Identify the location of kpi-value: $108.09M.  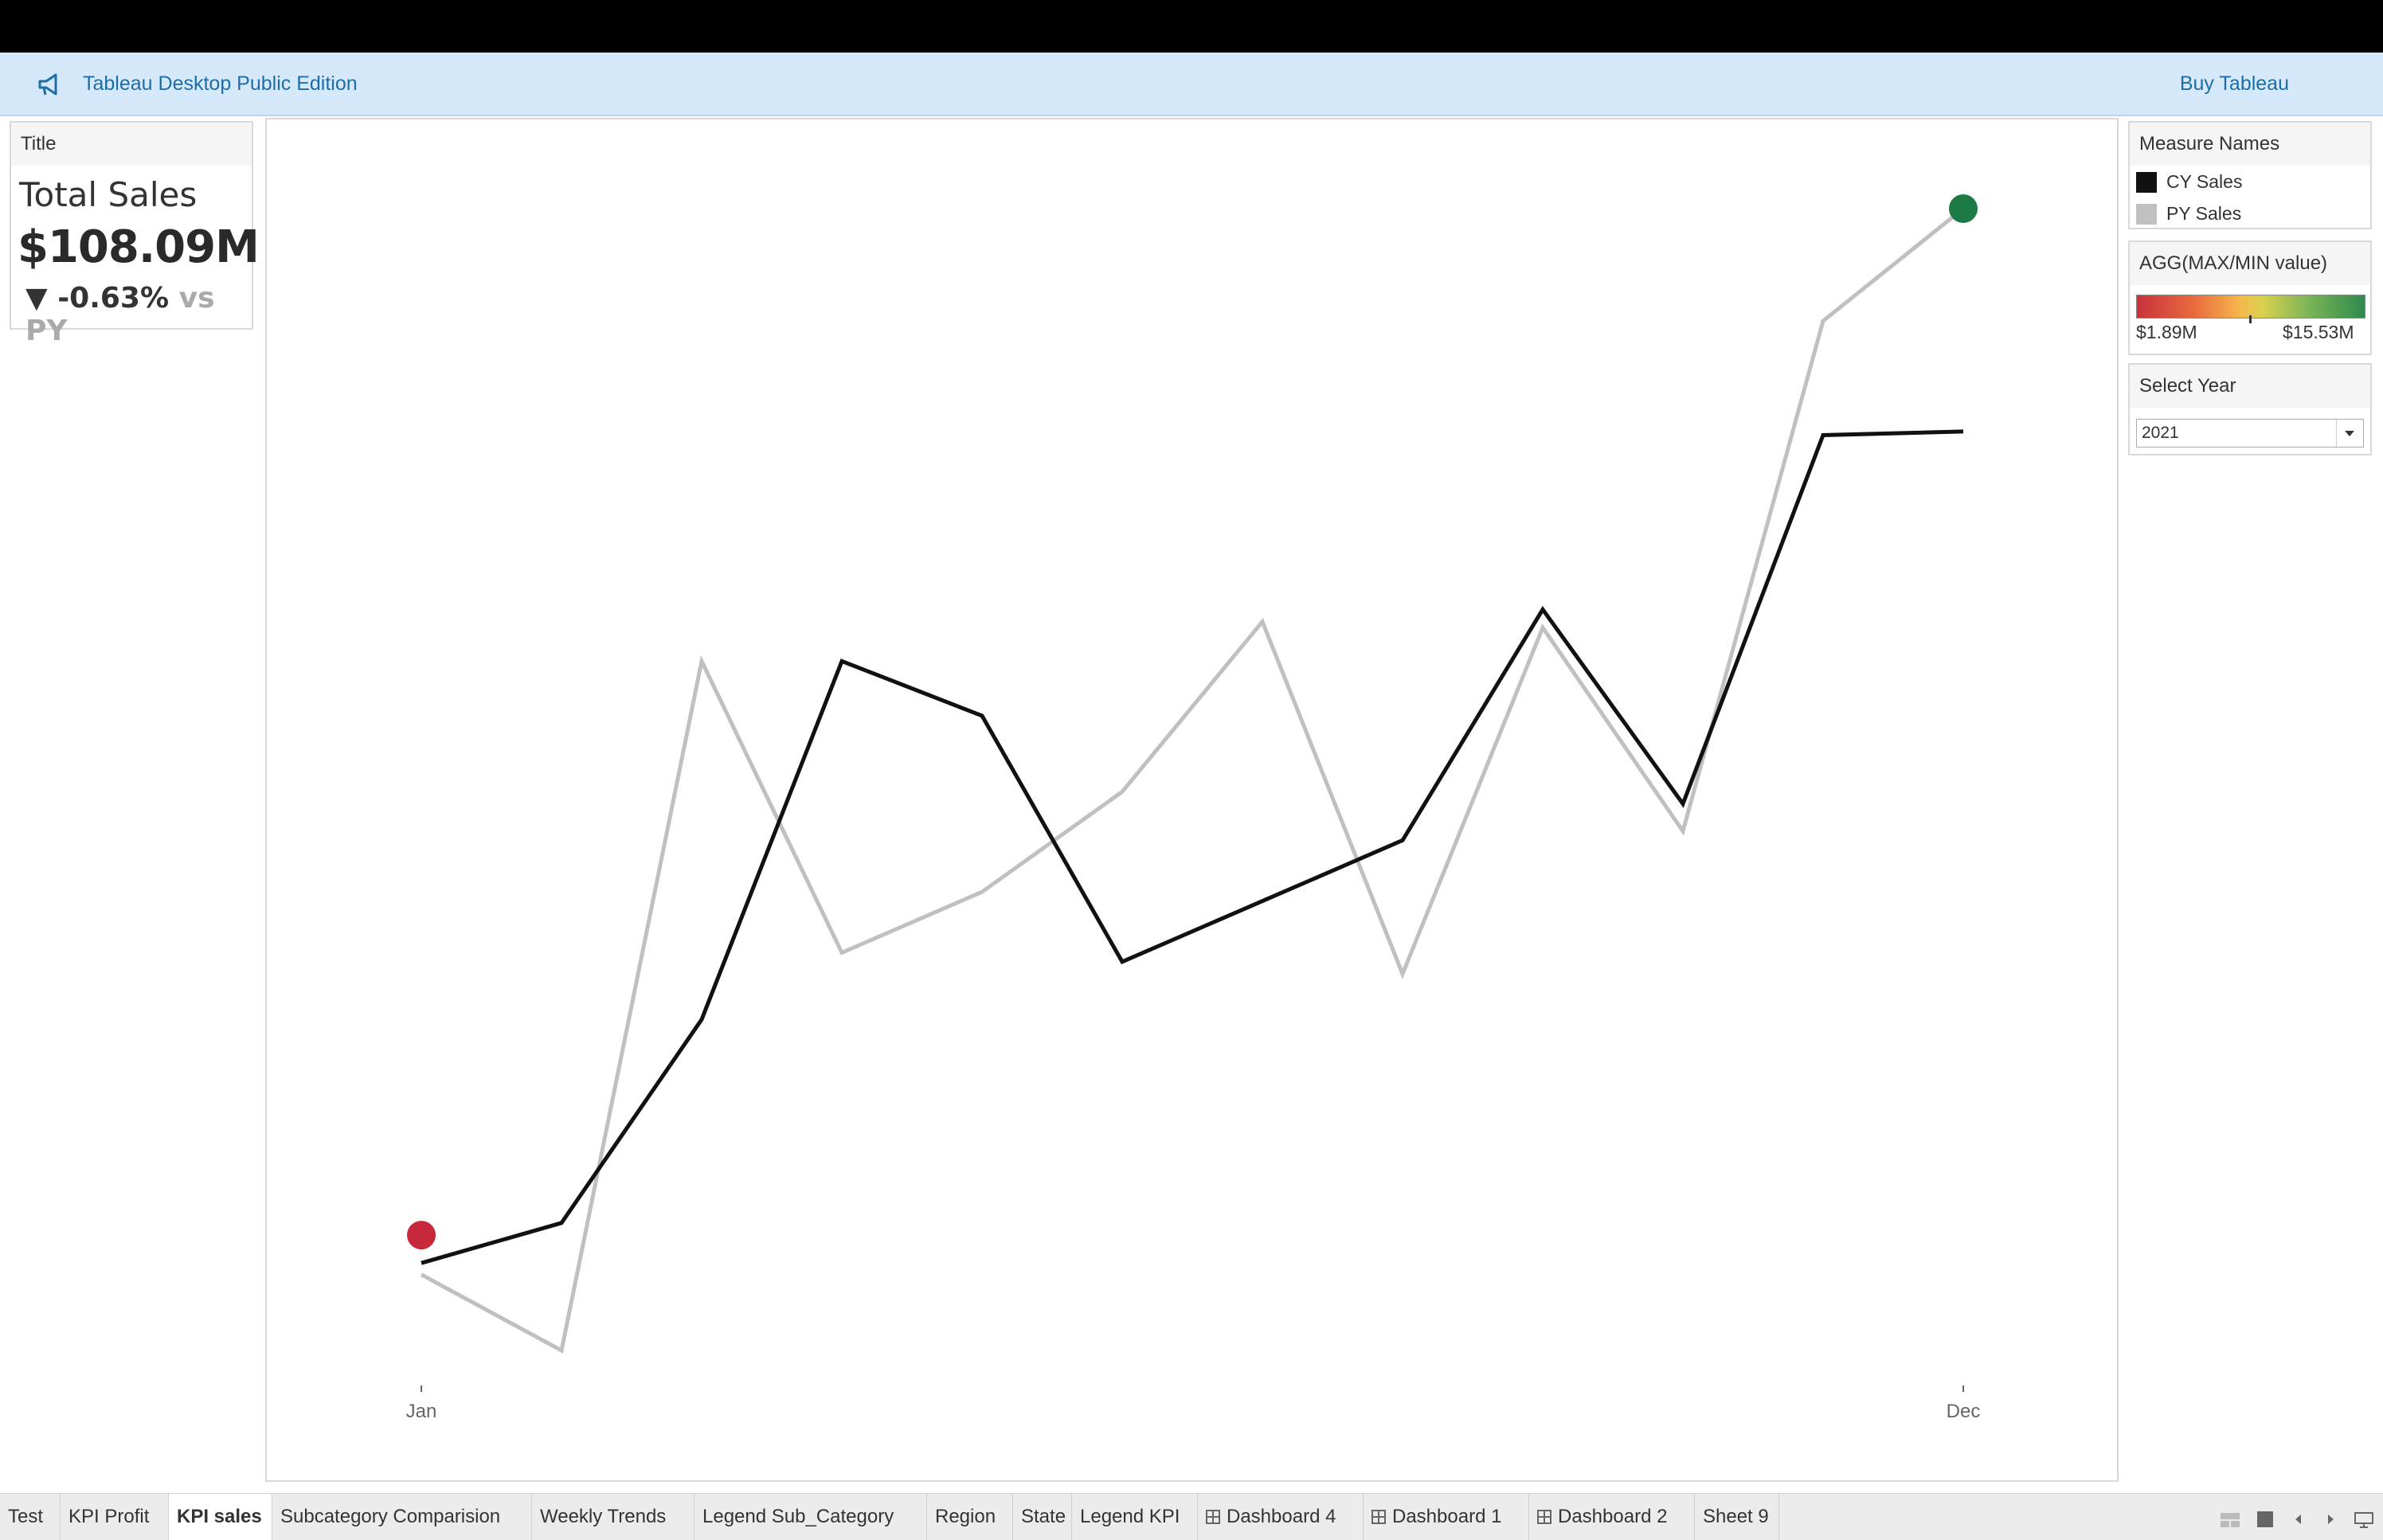
(139, 247).